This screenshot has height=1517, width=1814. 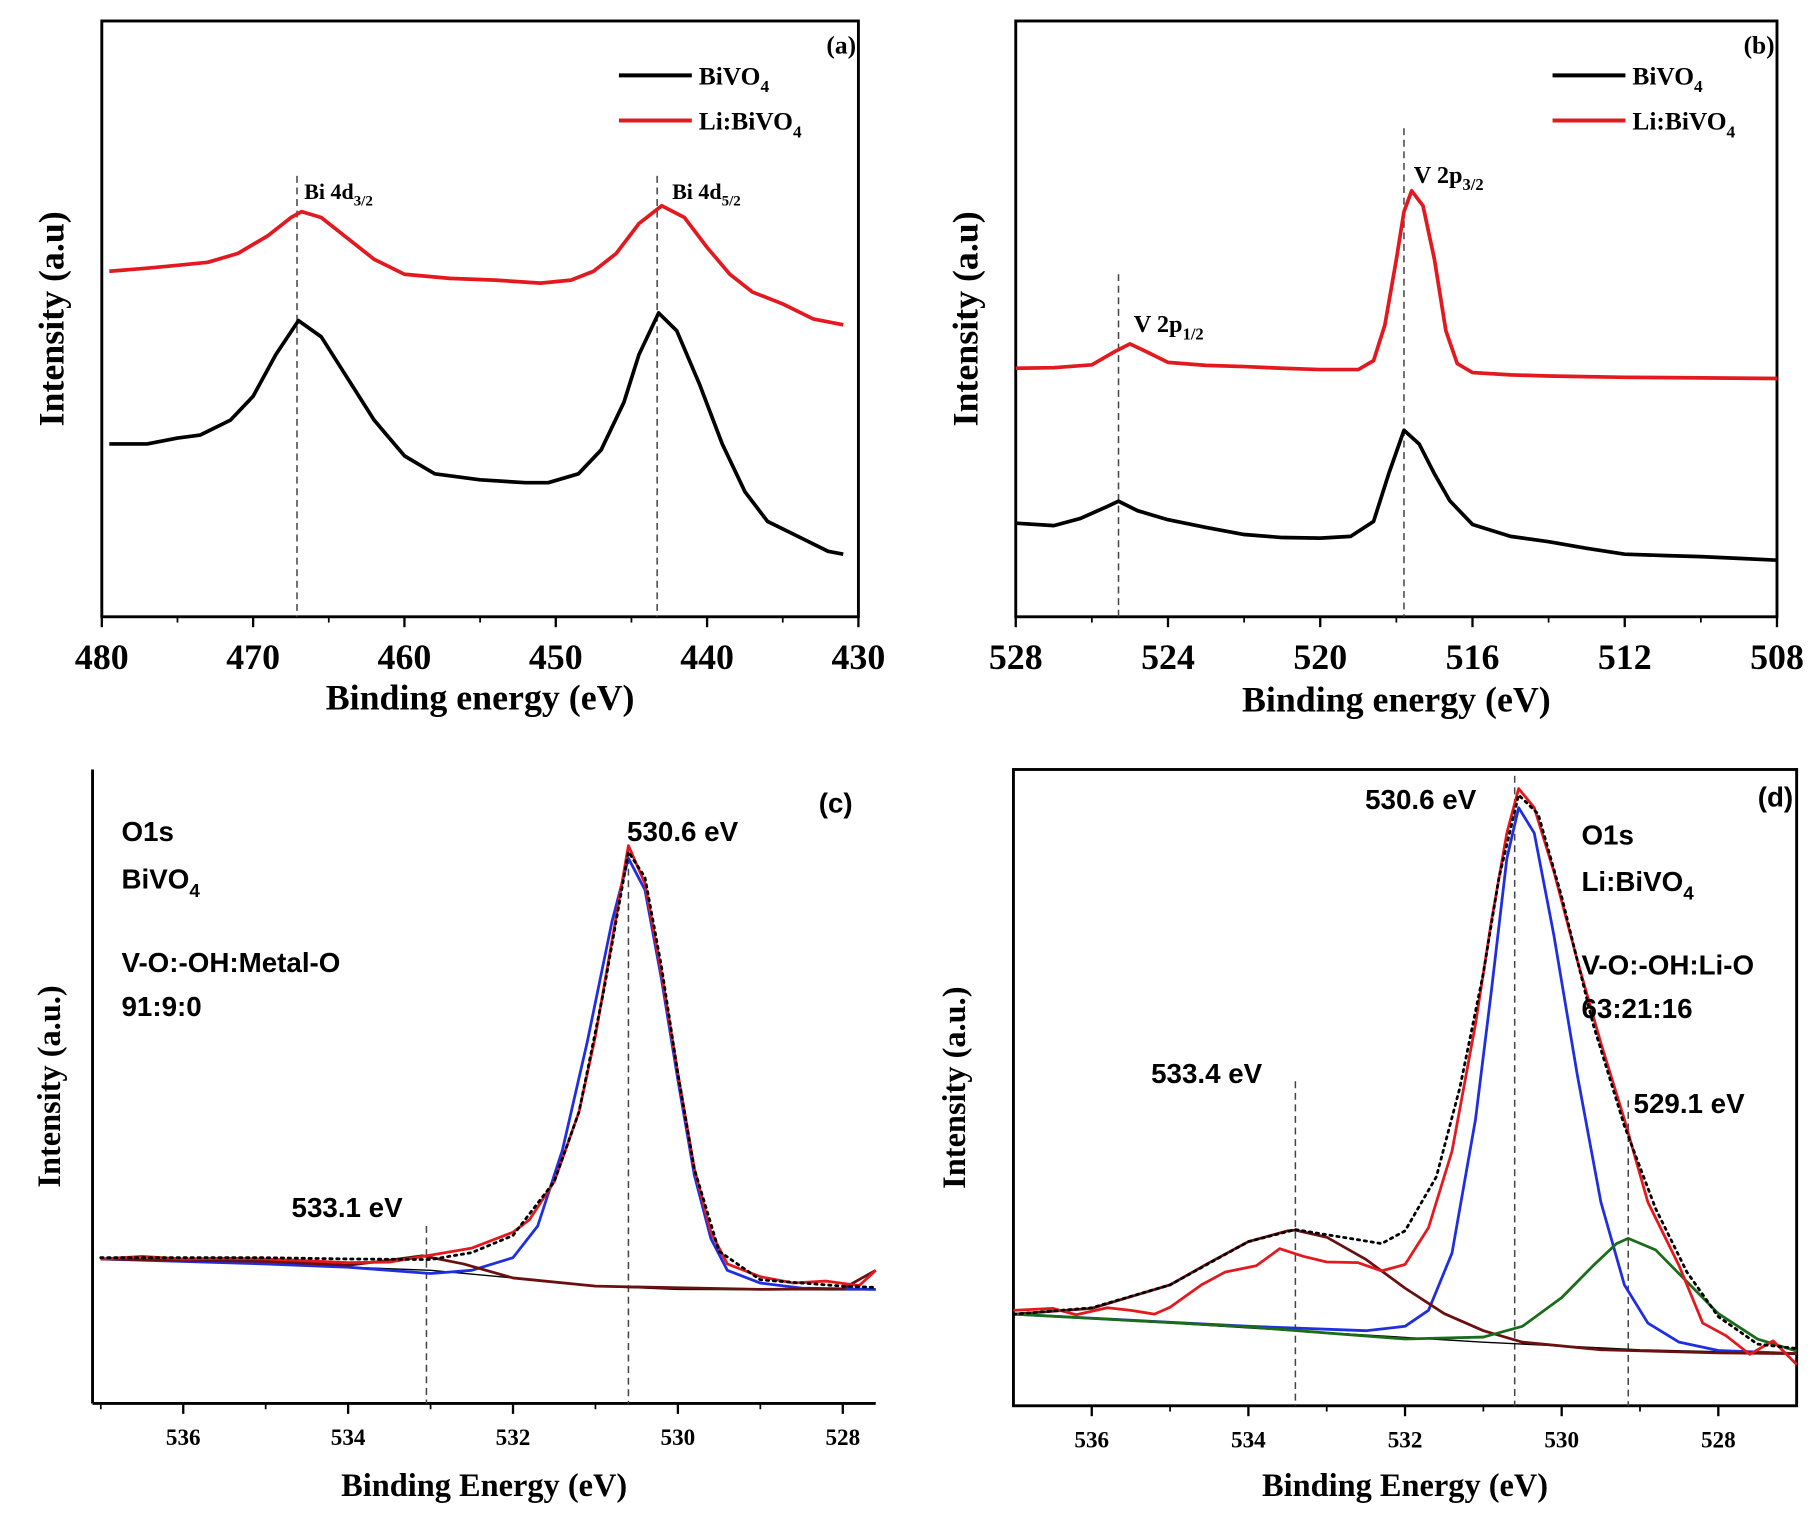 I want to click on peak-label: 533.1 eV, so click(x=348, y=1207).